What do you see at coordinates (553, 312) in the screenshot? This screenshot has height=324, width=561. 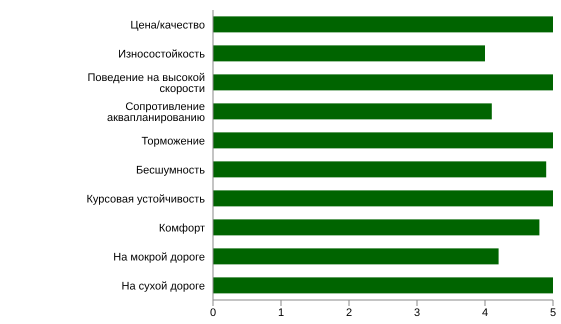 I see `x-tick-label: 5` at bounding box center [553, 312].